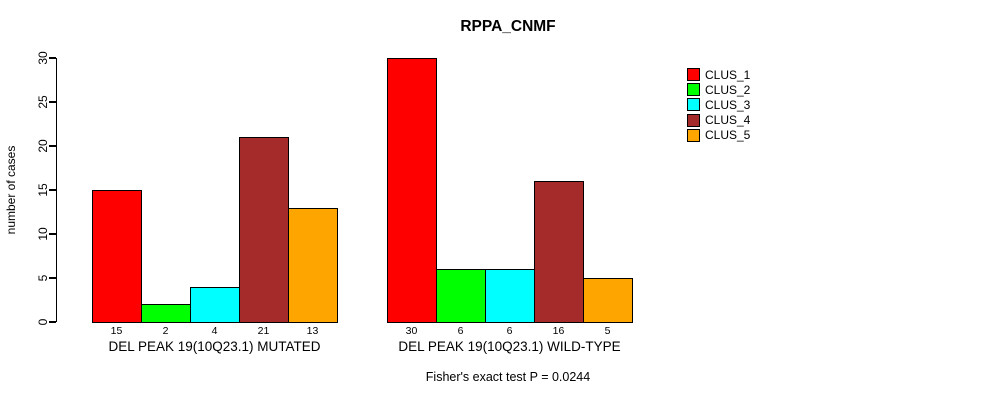 This screenshot has height=400, width=990. Describe the element at coordinates (728, 104) in the screenshot. I see `legend-label: CLUS_3` at that location.